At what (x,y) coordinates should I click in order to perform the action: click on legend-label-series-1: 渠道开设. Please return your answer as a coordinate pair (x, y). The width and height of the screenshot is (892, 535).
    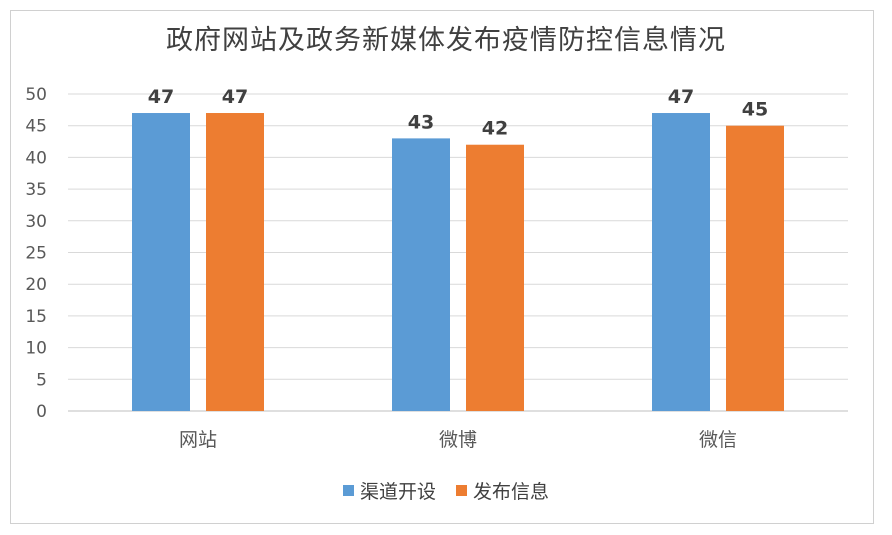
    Looking at the image, I should click on (397, 492).